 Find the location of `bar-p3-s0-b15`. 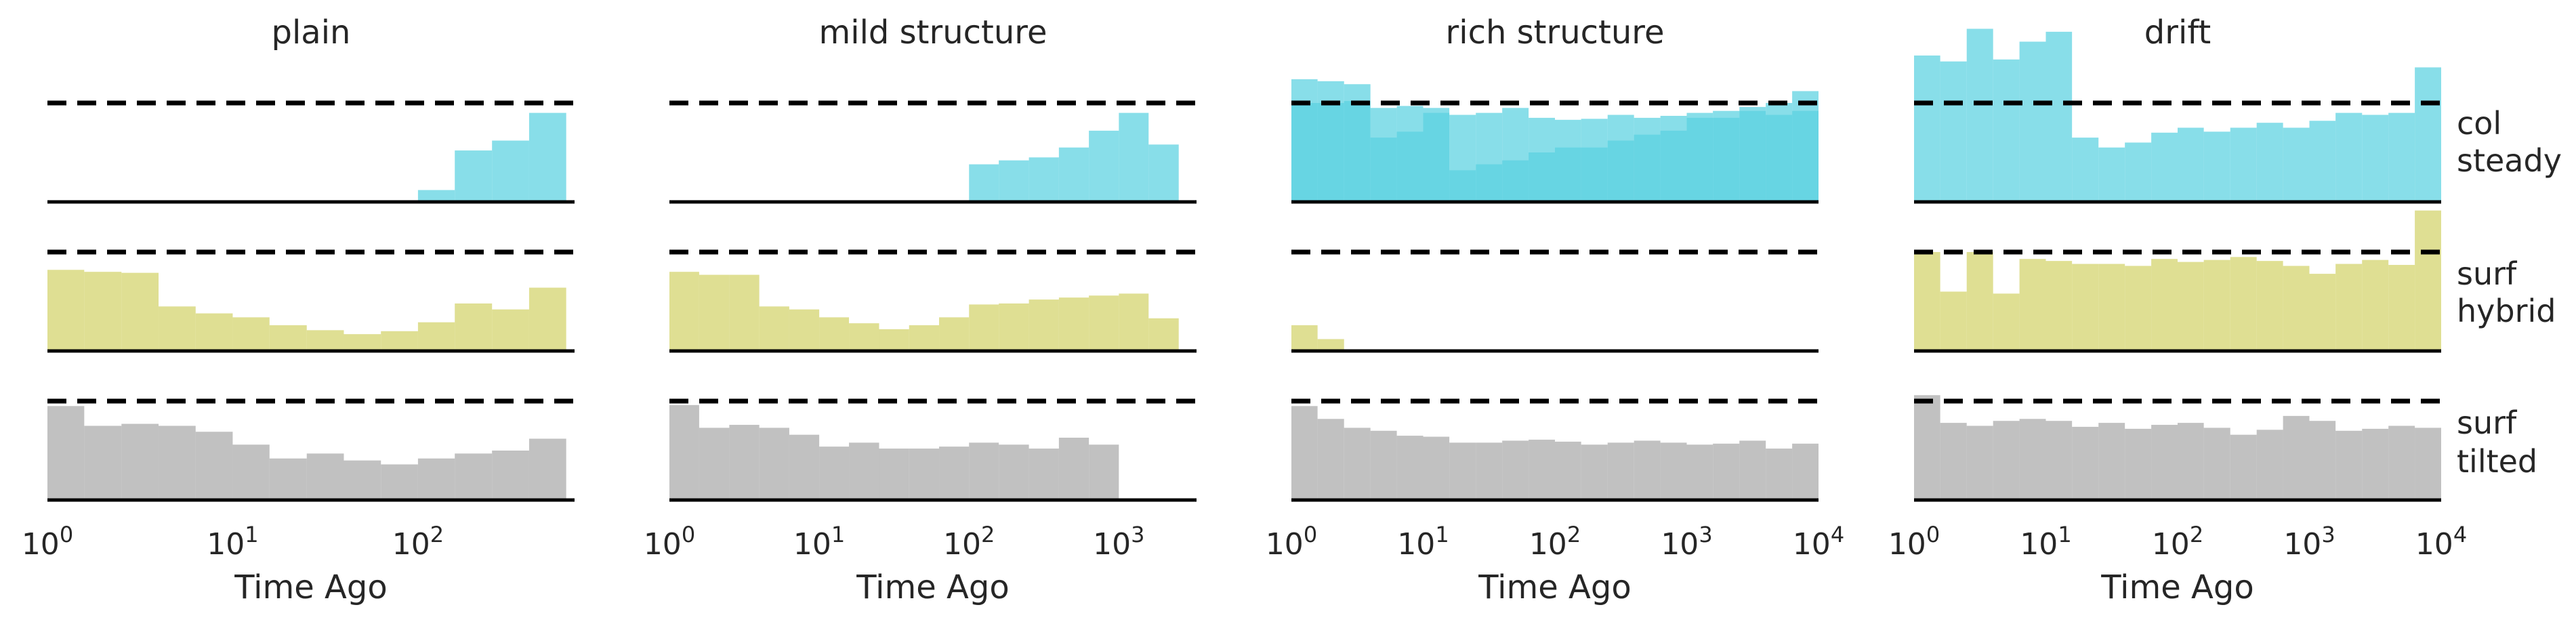

bar-p3-s0-b15 is located at coordinates (2322, 161).